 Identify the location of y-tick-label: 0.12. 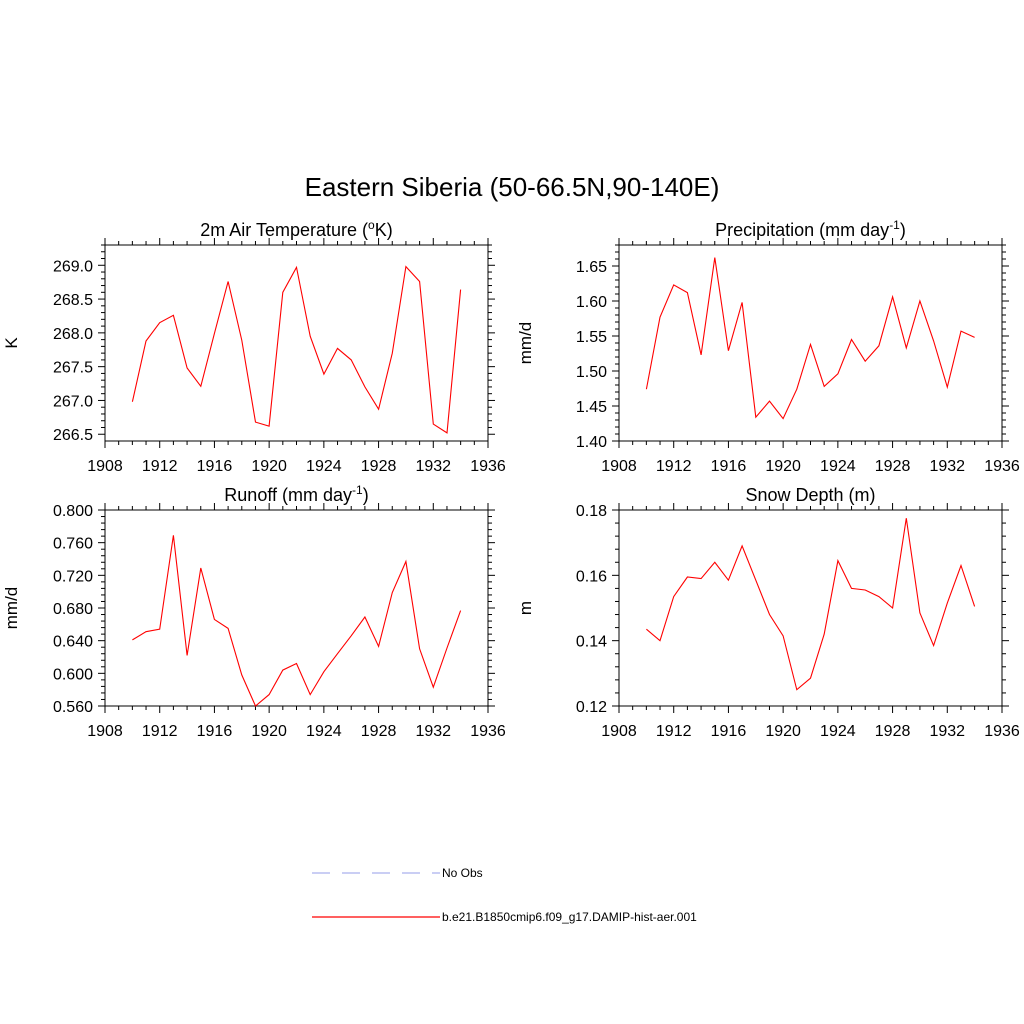
(591, 707).